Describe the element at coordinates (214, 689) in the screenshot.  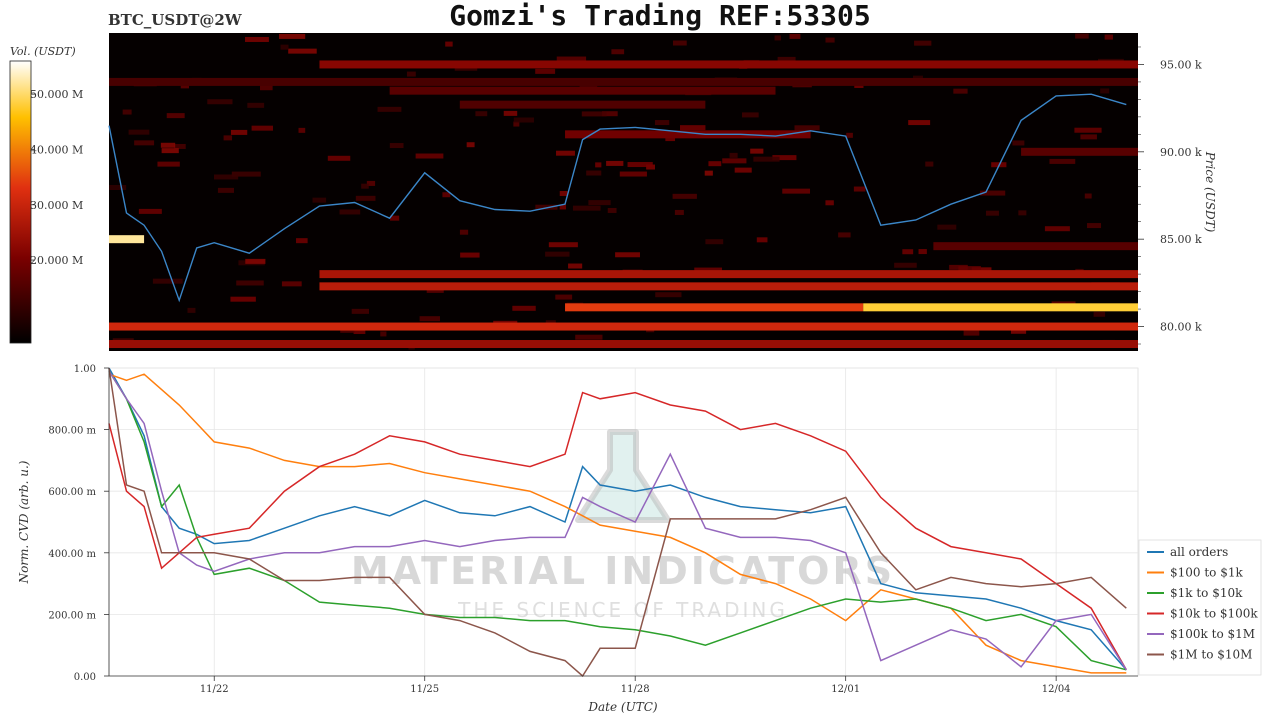
I see `x-axis-tick-label: 11/22` at that location.